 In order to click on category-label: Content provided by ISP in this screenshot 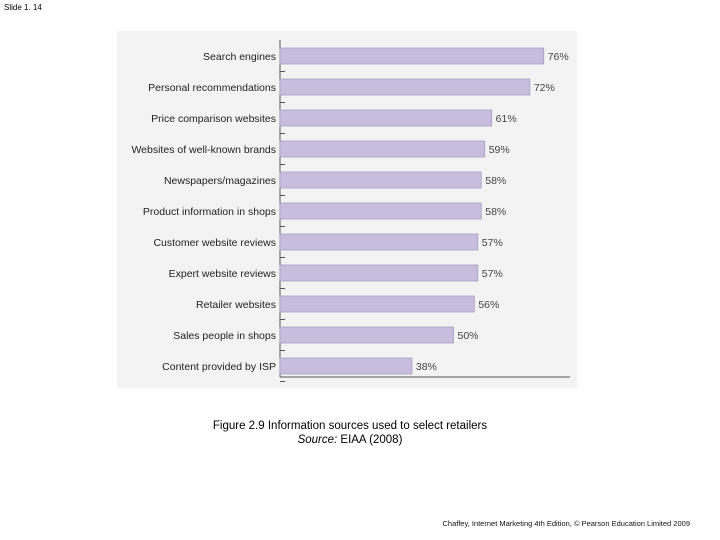, I will do `click(219, 367)`.